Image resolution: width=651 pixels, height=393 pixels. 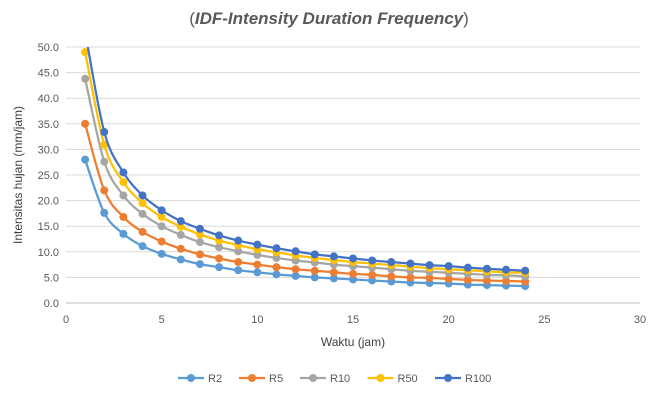 I want to click on y-tick-label: 10.0, so click(x=48, y=253).